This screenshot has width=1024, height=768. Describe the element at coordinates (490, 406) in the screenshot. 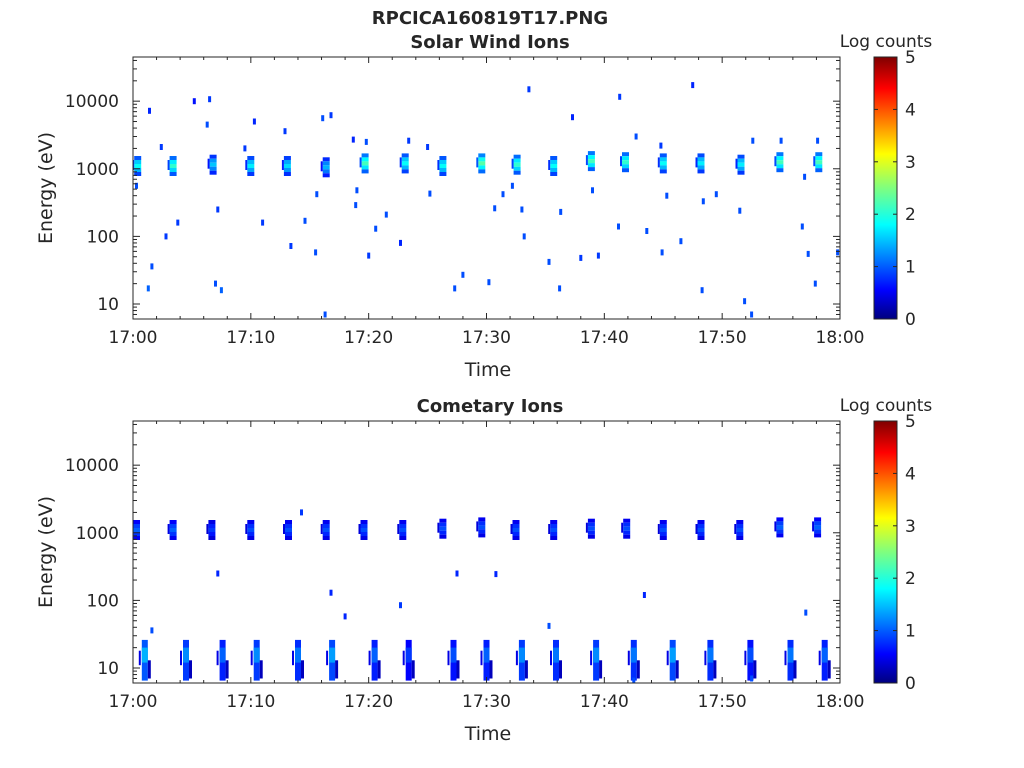

I see `panel-title-cometary: Cometary Ions` at that location.